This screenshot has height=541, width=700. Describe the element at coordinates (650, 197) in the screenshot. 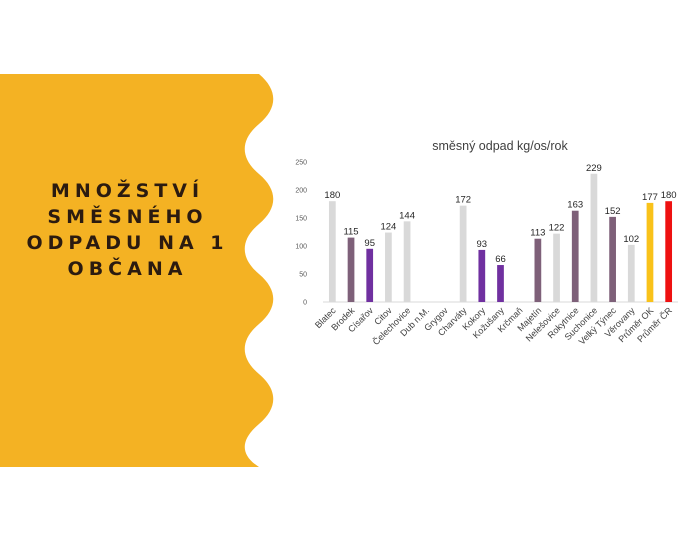

I see `data-label: 177` at that location.